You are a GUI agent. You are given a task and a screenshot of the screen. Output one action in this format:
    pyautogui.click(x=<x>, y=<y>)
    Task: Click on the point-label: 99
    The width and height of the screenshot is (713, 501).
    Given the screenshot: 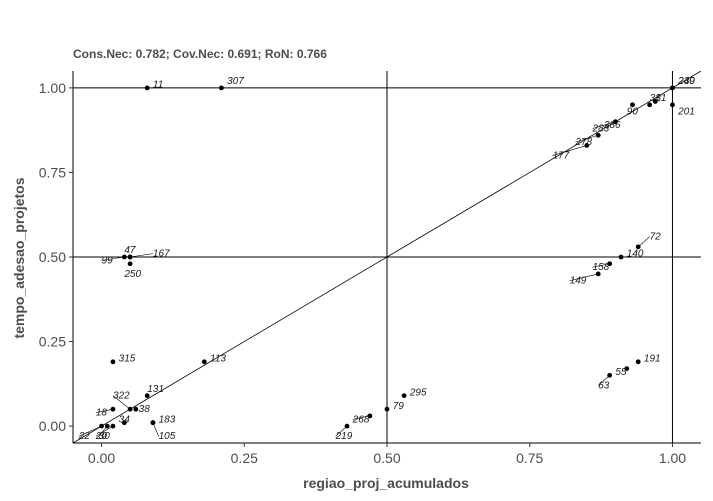 What is the action you would take?
    pyautogui.click(x=108, y=260)
    